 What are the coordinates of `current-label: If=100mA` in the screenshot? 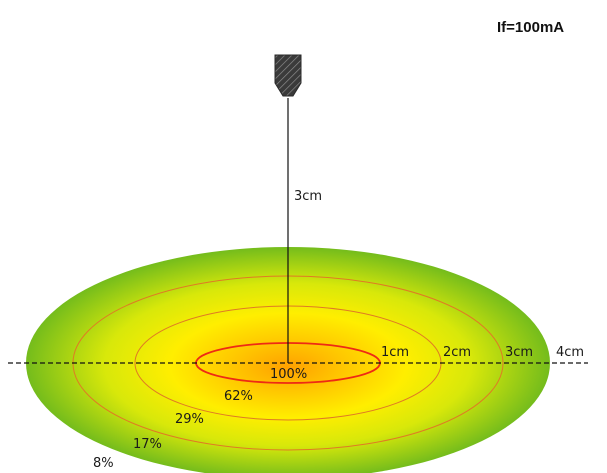 It's located at (530, 27).